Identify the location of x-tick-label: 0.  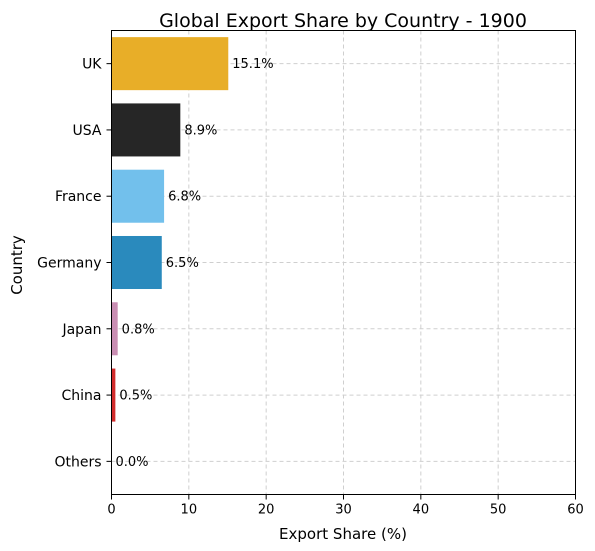
(111, 510).